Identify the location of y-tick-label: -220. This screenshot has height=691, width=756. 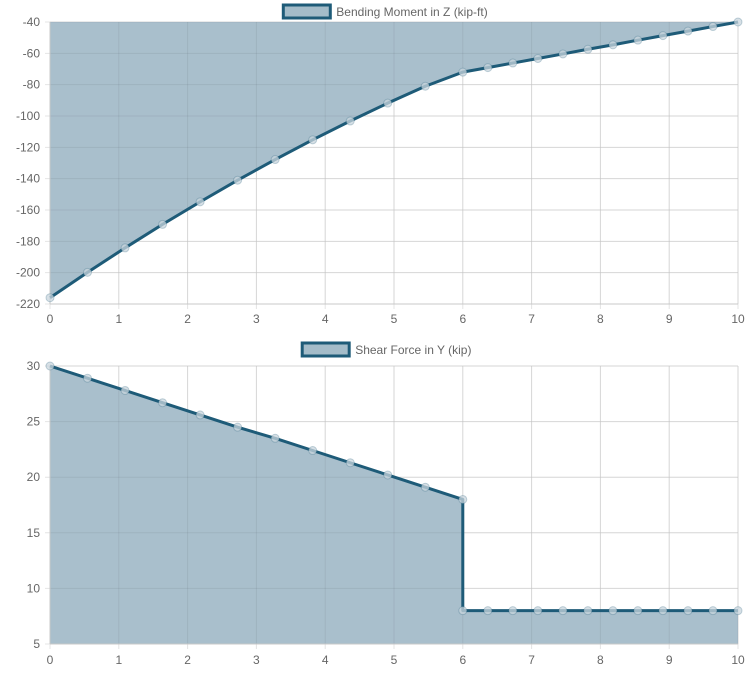
(28, 304).